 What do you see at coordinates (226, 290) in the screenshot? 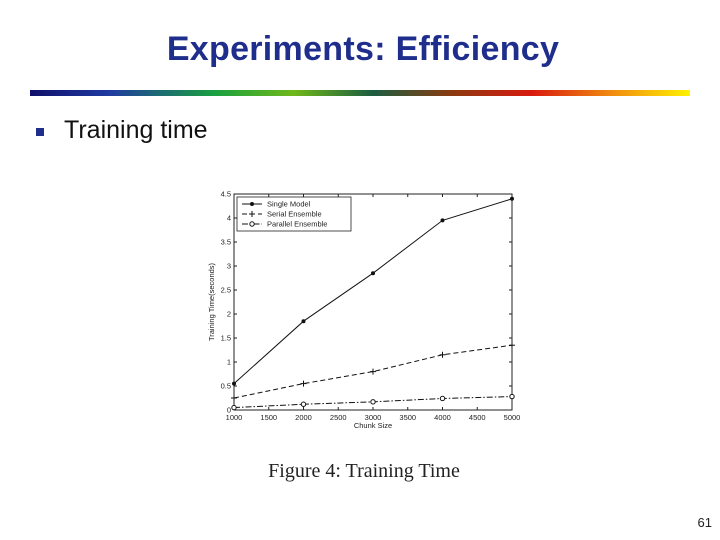
I see `y-tick-label: 2.5` at bounding box center [226, 290].